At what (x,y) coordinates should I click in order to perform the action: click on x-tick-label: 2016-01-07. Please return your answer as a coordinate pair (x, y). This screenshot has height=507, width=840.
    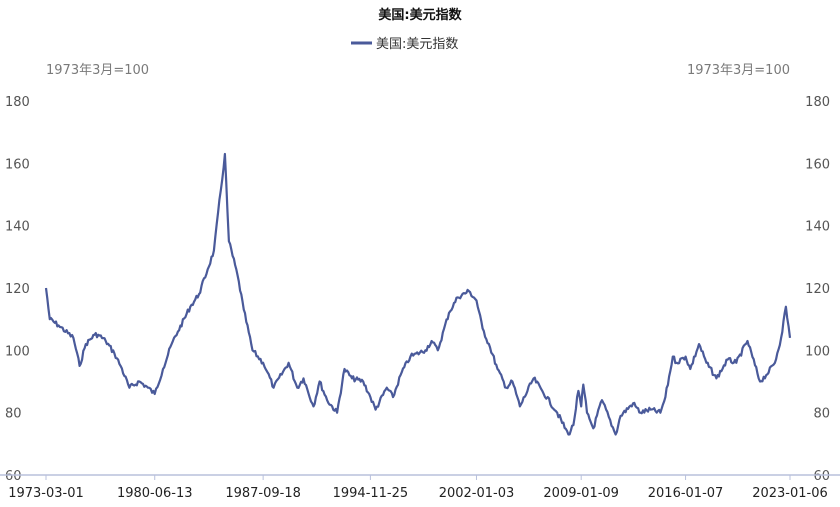
    Looking at the image, I should click on (686, 493).